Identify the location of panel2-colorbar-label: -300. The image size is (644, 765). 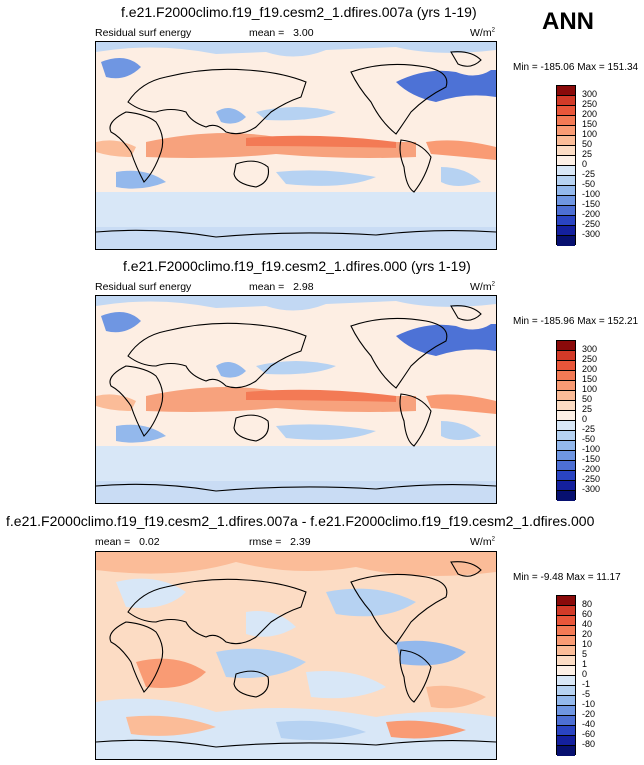
(591, 489).